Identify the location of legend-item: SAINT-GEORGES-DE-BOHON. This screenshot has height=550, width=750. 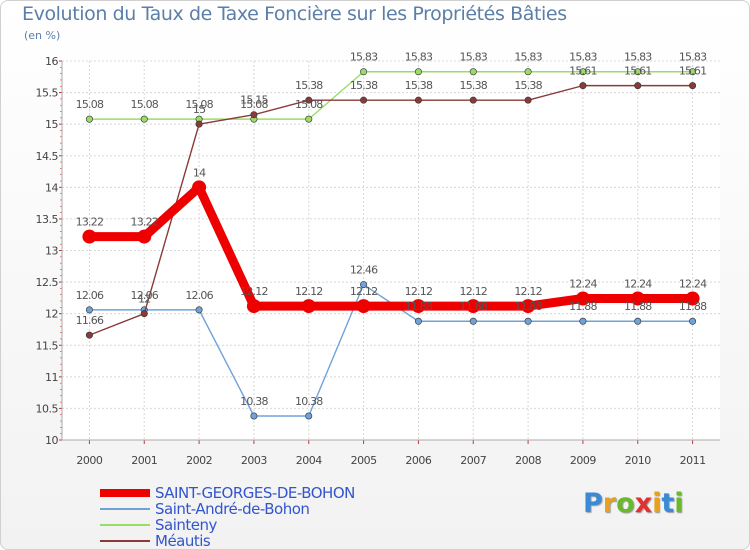
(227, 493).